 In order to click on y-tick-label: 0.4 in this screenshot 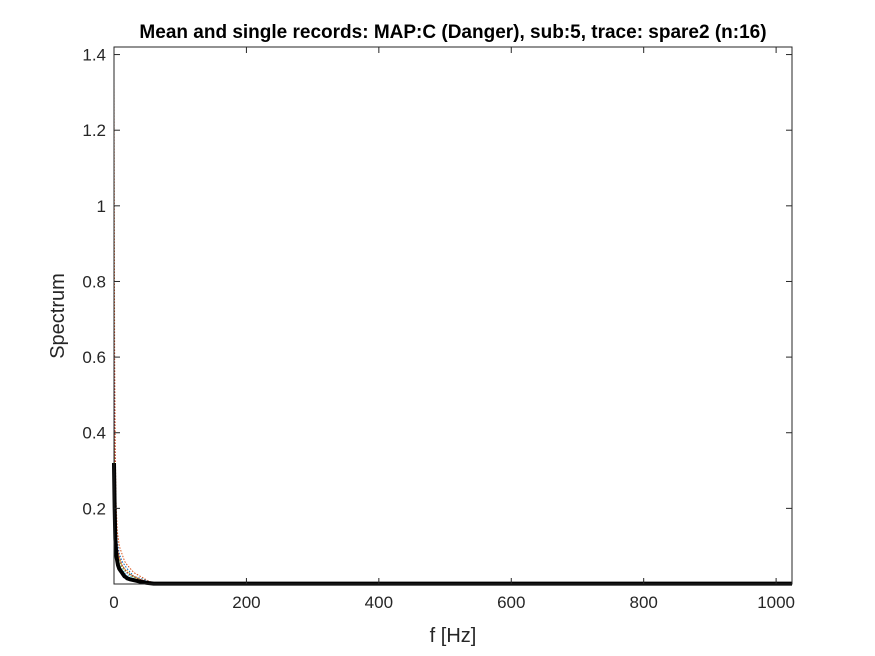, I will do `click(94, 433)`.